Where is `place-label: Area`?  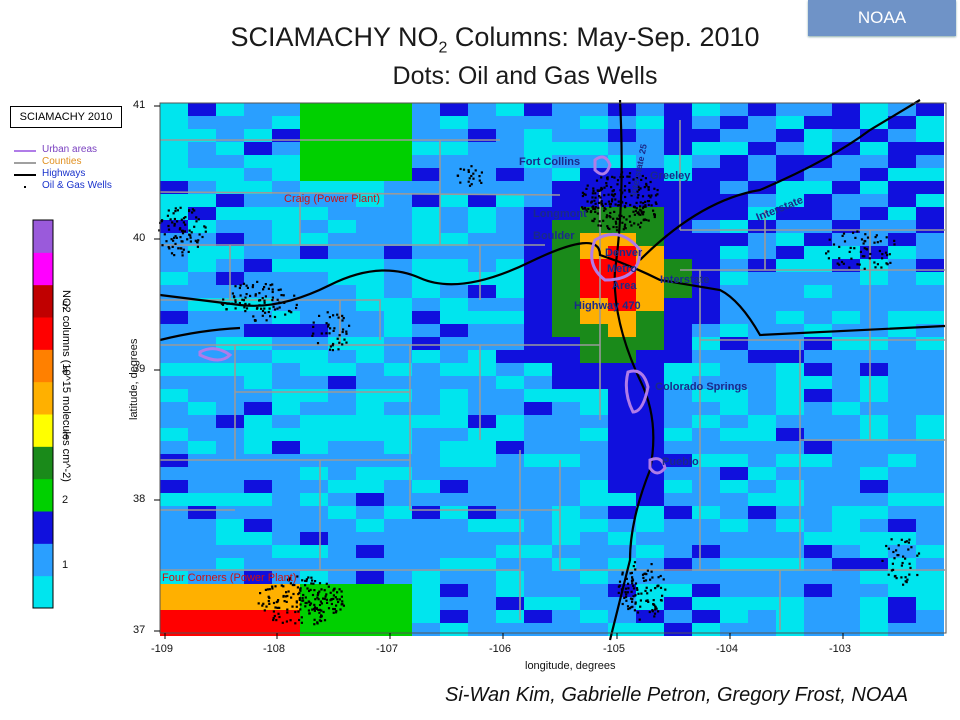 place-label: Area is located at coordinates (624, 286).